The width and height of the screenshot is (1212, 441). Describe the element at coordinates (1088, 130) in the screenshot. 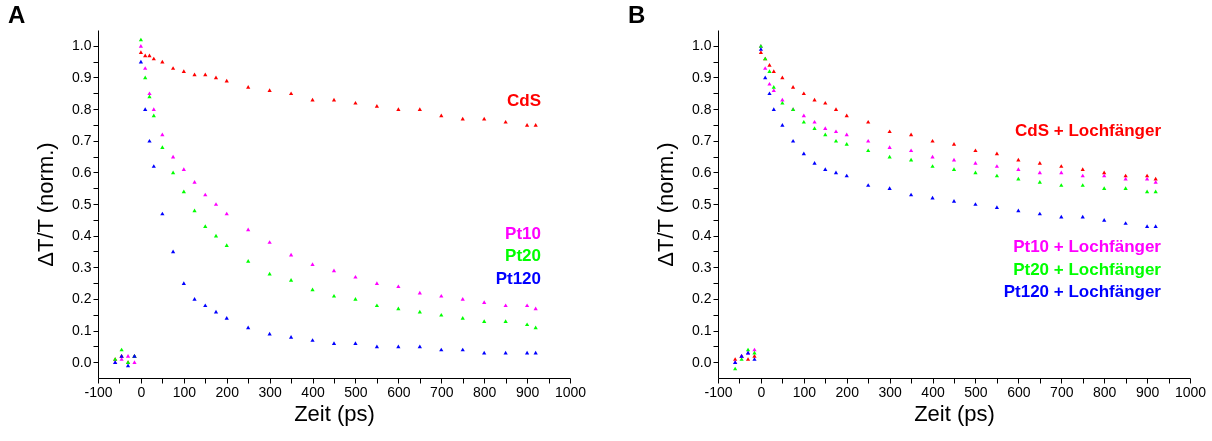

I see `series-label: CdS + Lochfänger` at that location.